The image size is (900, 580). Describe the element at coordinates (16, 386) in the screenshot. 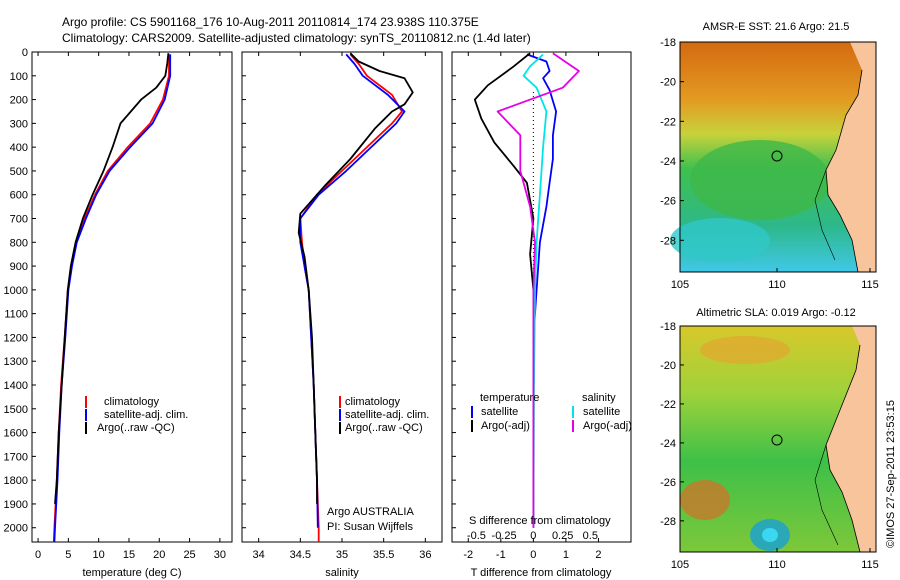

I see `y-tick-label: 1400` at that location.